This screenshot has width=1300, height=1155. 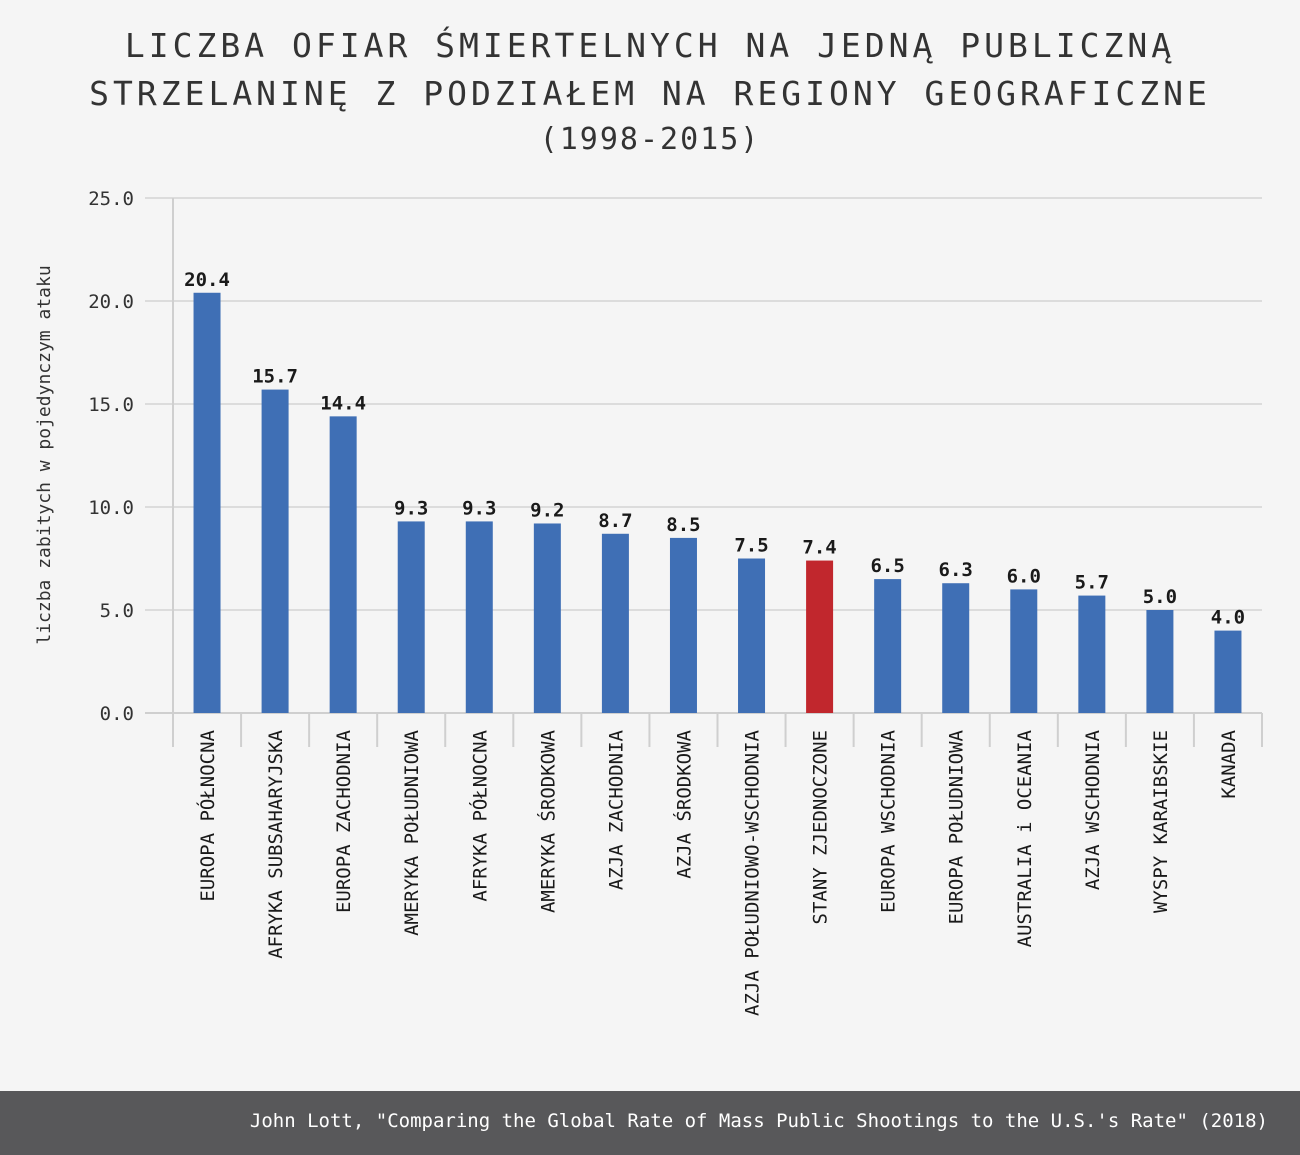 I want to click on x-tick-label: AZJA ŚRODKOWA, so click(x=683, y=803).